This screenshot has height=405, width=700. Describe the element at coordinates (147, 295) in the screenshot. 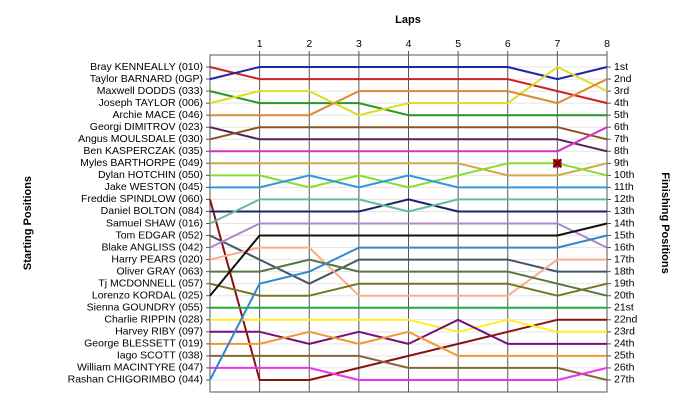

I see `starting-label: Lorenzo KORDAL (025)` at that location.